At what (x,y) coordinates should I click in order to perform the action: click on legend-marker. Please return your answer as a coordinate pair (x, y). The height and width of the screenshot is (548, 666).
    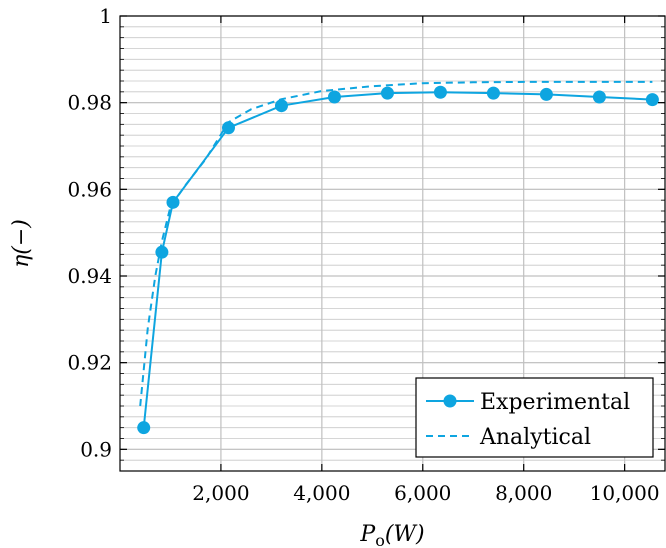
    Looking at the image, I should click on (450, 401).